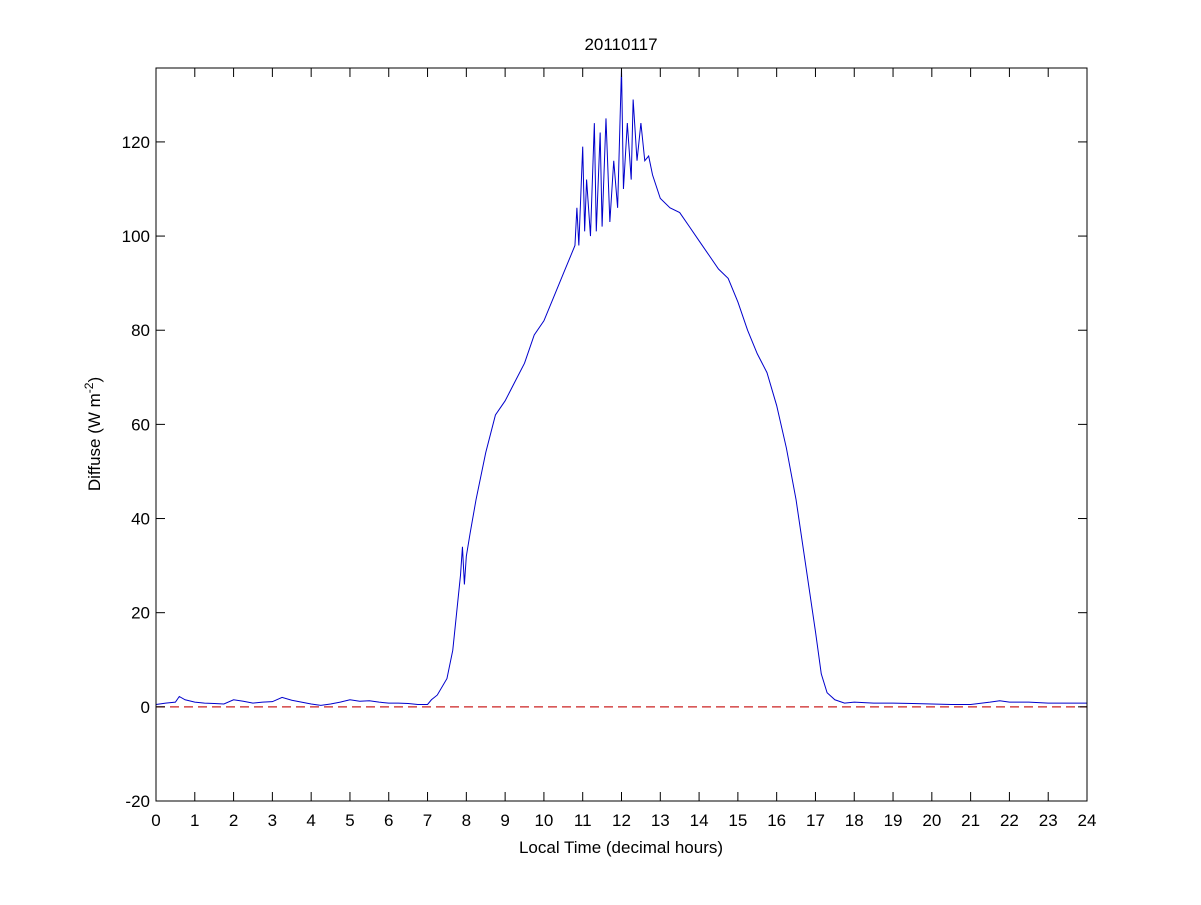 The width and height of the screenshot is (1201, 905). I want to click on x-tick-label: 17, so click(815, 820).